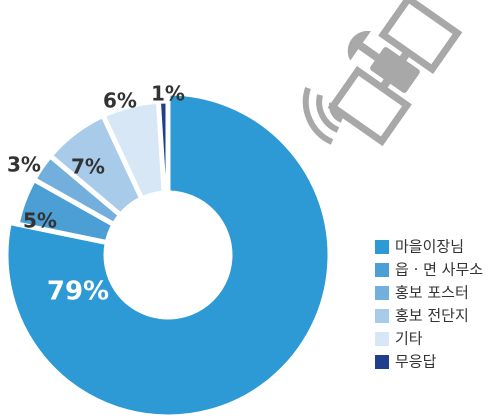 The height and width of the screenshot is (418, 504). Describe the element at coordinates (439, 270) in the screenshot. I see `legend-label: 읍 · 면 사무소` at that location.